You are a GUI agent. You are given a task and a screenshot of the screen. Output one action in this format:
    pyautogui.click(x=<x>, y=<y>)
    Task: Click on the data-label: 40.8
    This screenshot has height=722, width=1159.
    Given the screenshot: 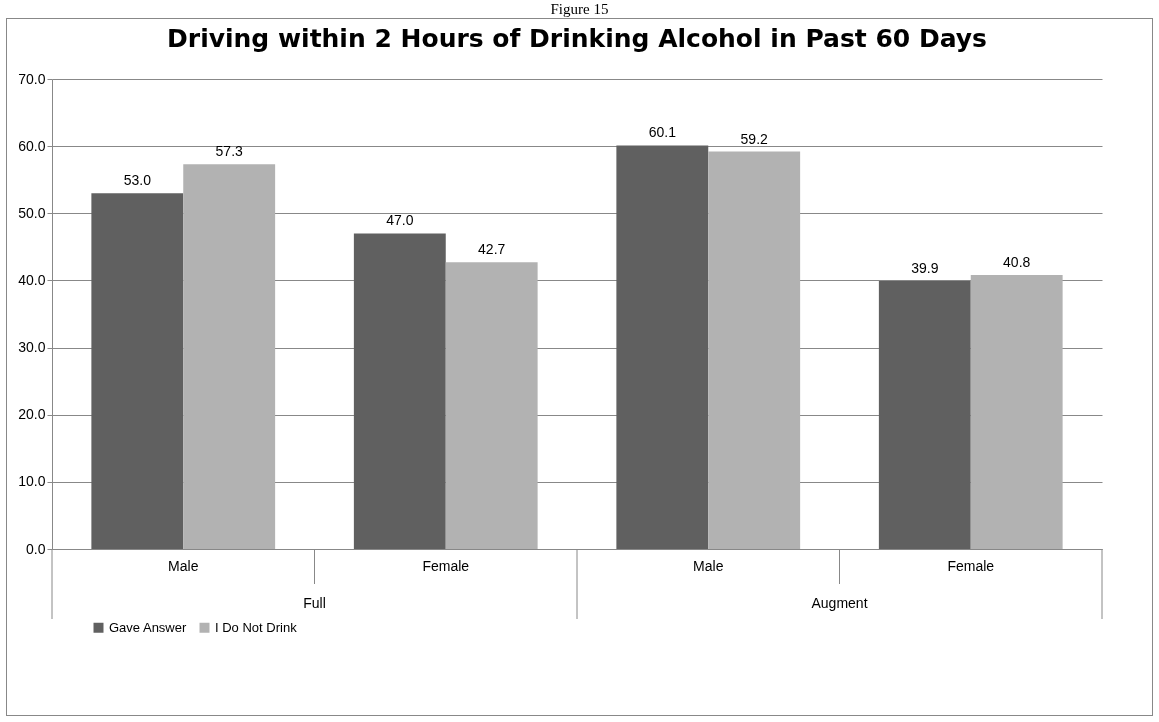 What is the action you would take?
    pyautogui.click(x=1017, y=262)
    